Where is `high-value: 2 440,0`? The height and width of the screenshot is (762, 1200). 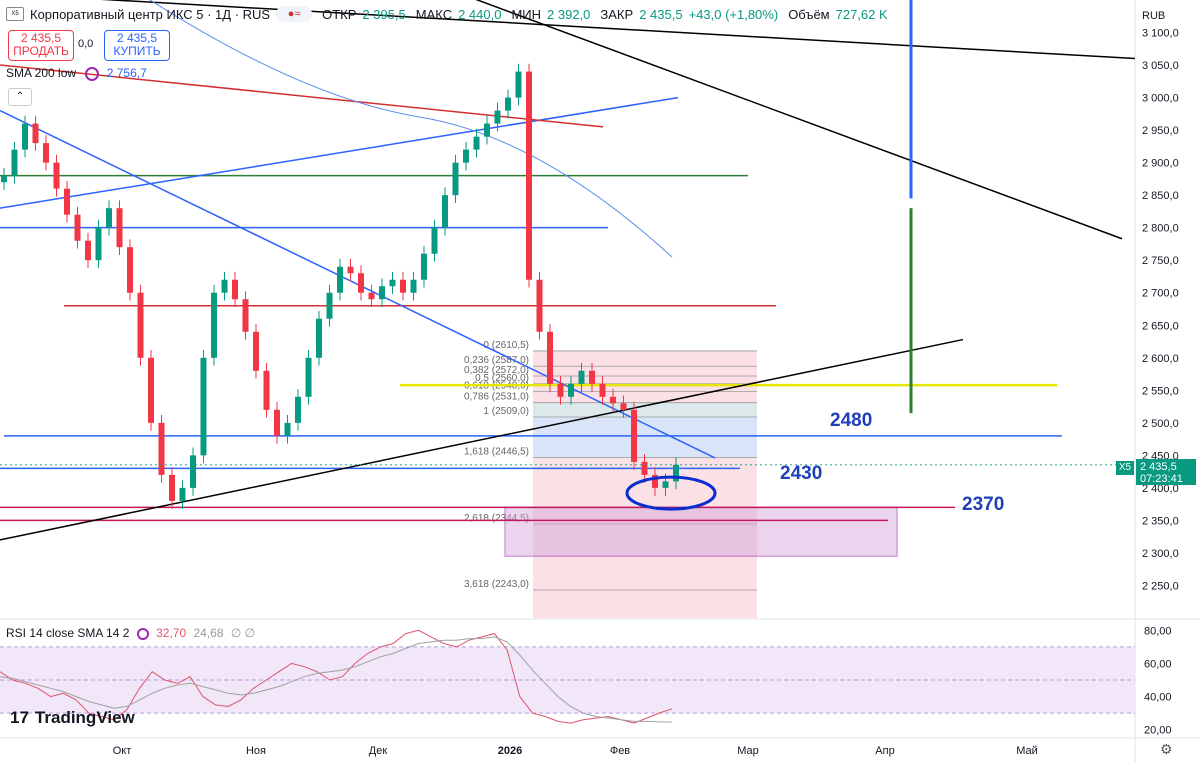
high-value: 2 440,0 is located at coordinates (480, 14).